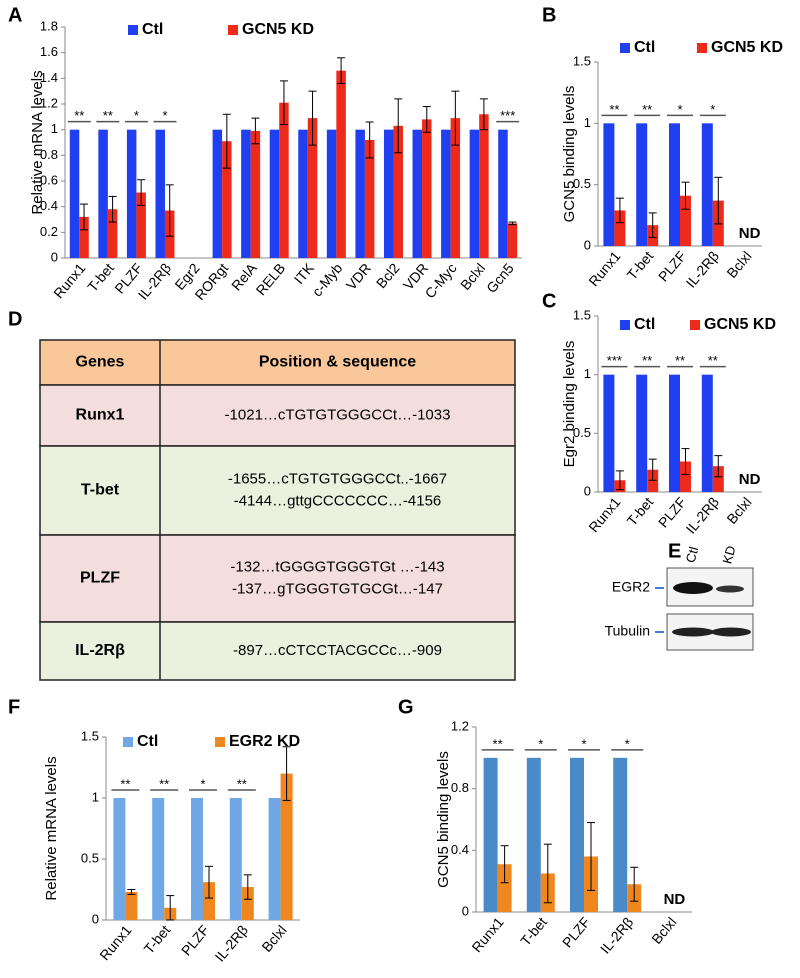 Image resolution: width=800 pixels, height=978 pixels. What do you see at coordinates (674, 551) in the screenshot?
I see `panel-letter: E` at bounding box center [674, 551].